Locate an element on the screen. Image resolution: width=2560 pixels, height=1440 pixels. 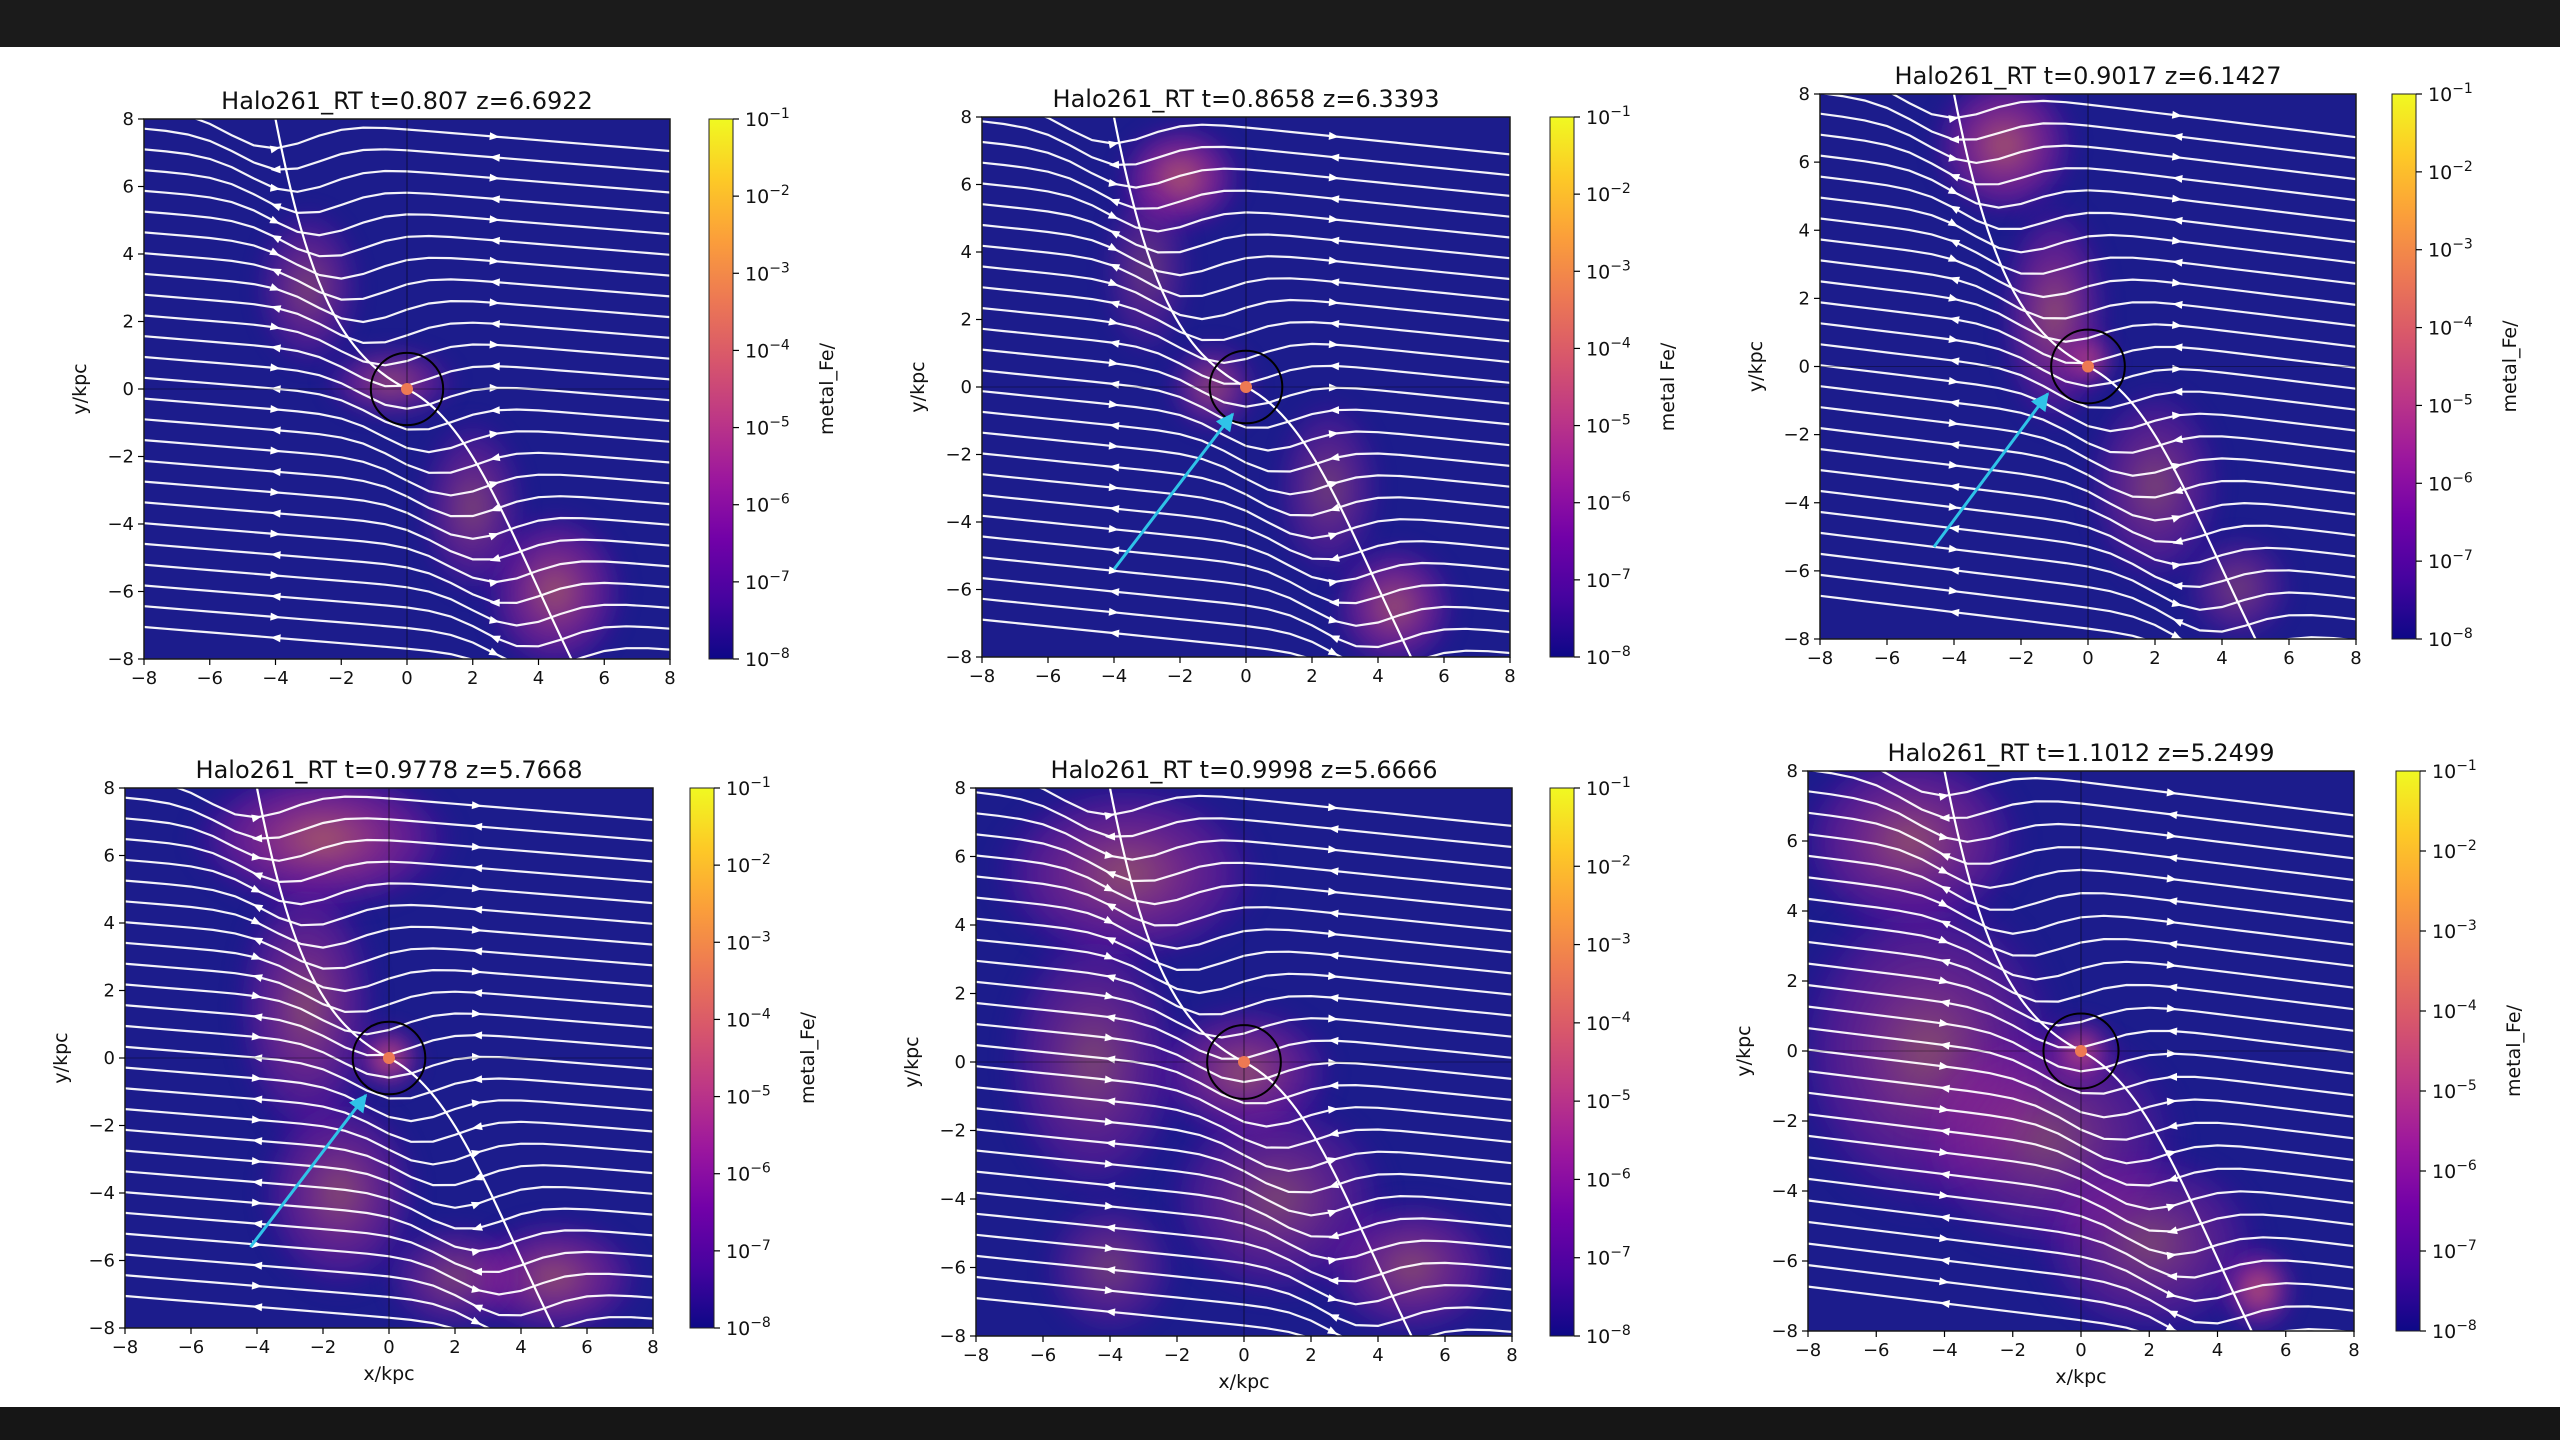
x-tick-label: −8 is located at coordinates (144, 678).